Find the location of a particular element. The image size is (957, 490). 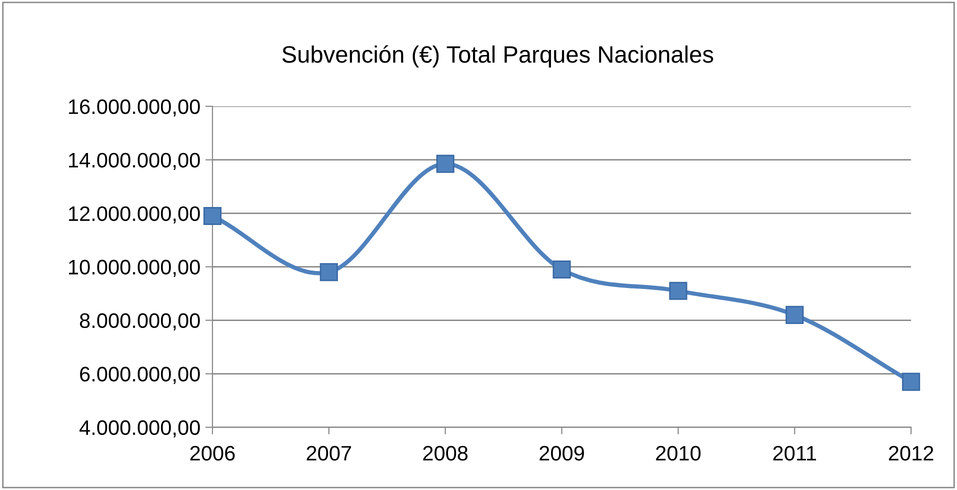

x-tick-label: 2012 is located at coordinates (911, 453).